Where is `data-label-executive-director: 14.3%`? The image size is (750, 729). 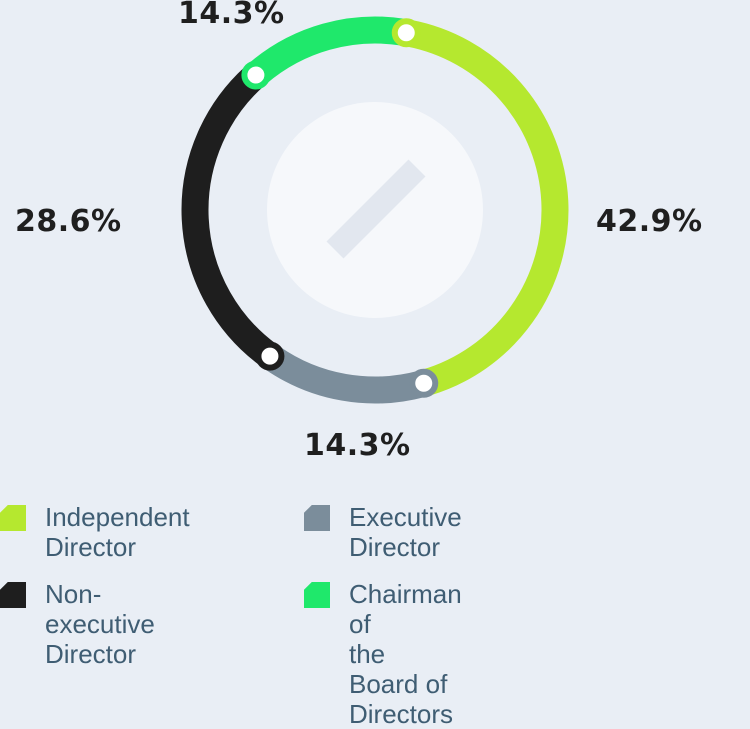
data-label-executive-director: 14.3% is located at coordinates (357, 445).